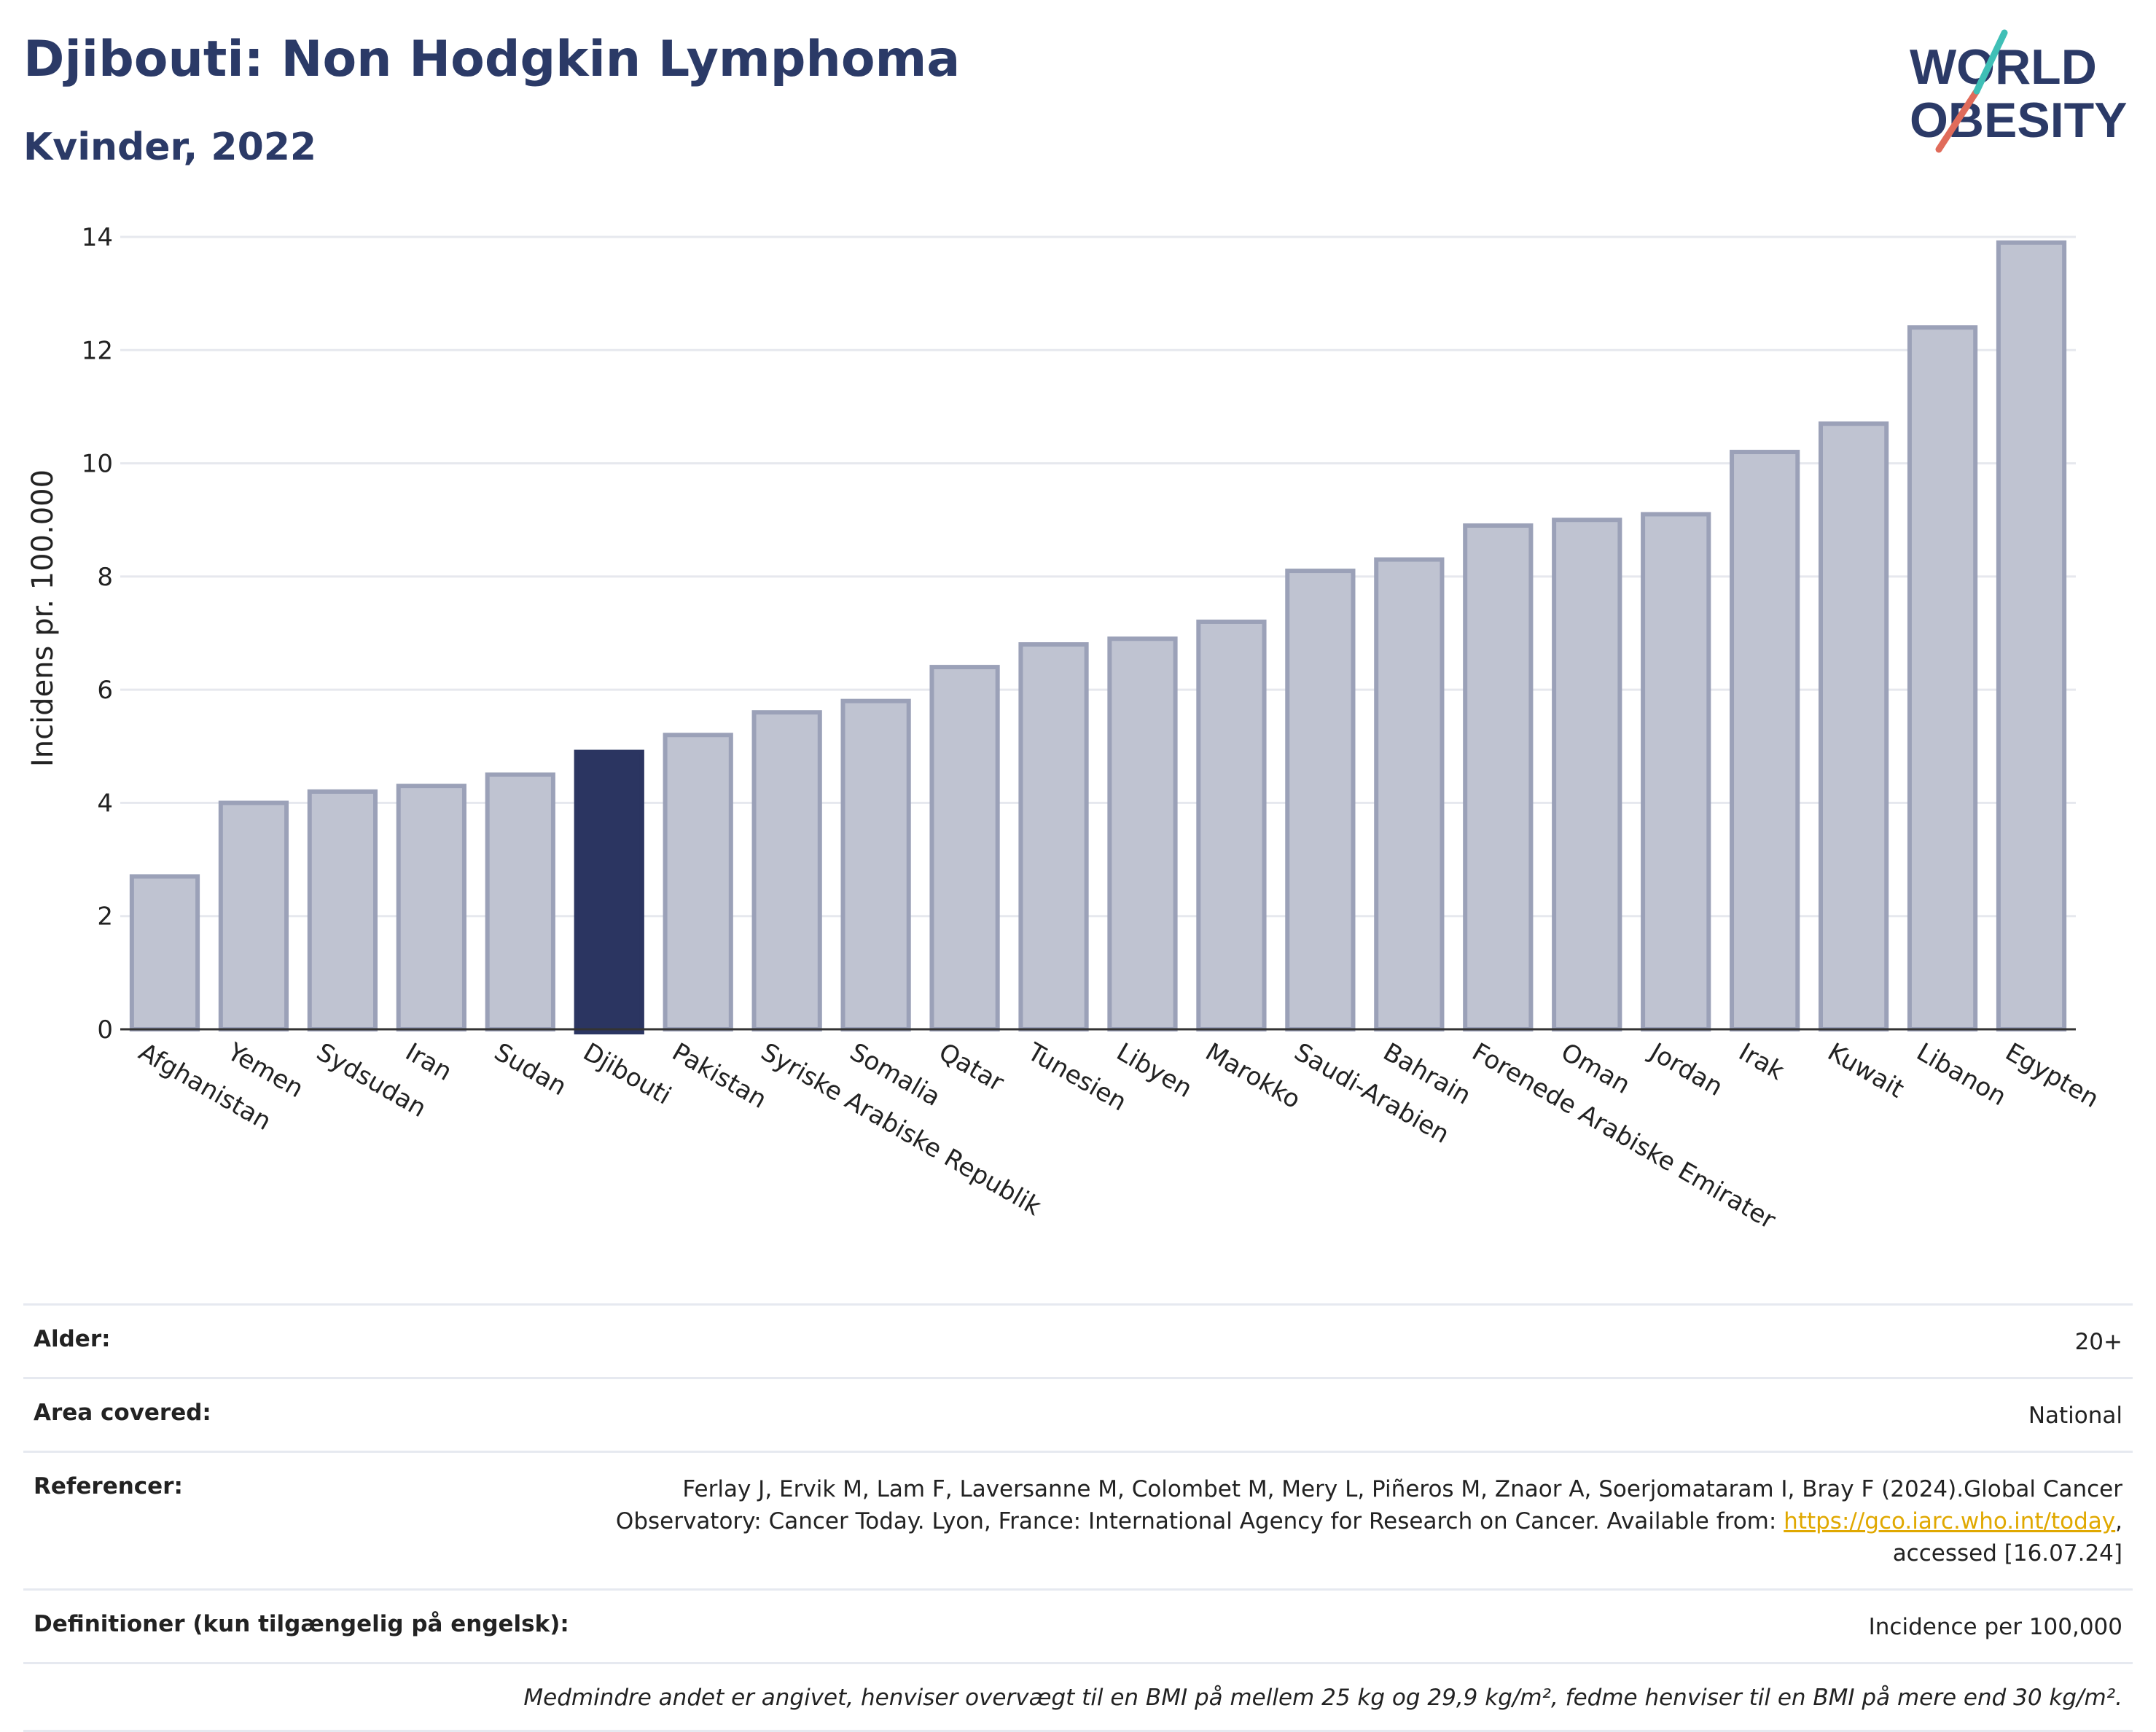  I want to click on meta-value: National, so click(2075, 1416).